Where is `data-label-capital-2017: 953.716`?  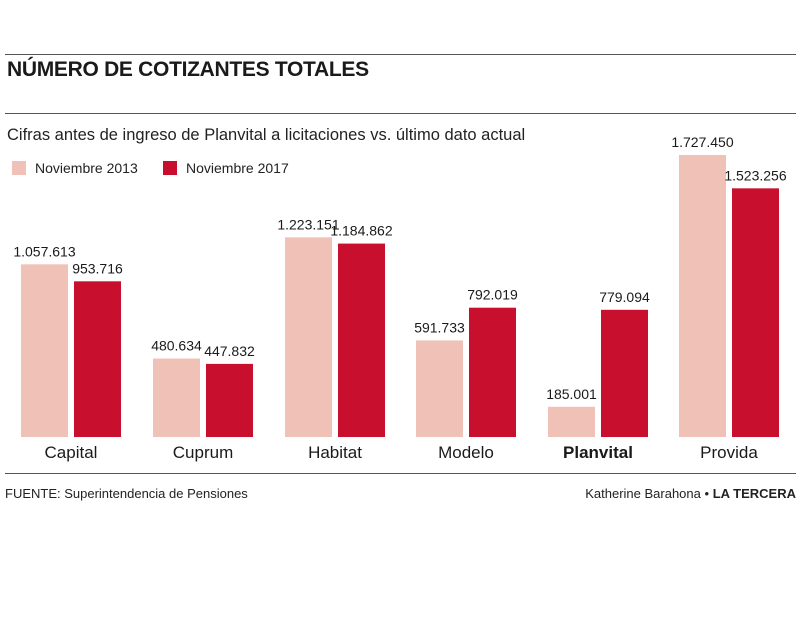 data-label-capital-2017: 953.716 is located at coordinates (97, 268).